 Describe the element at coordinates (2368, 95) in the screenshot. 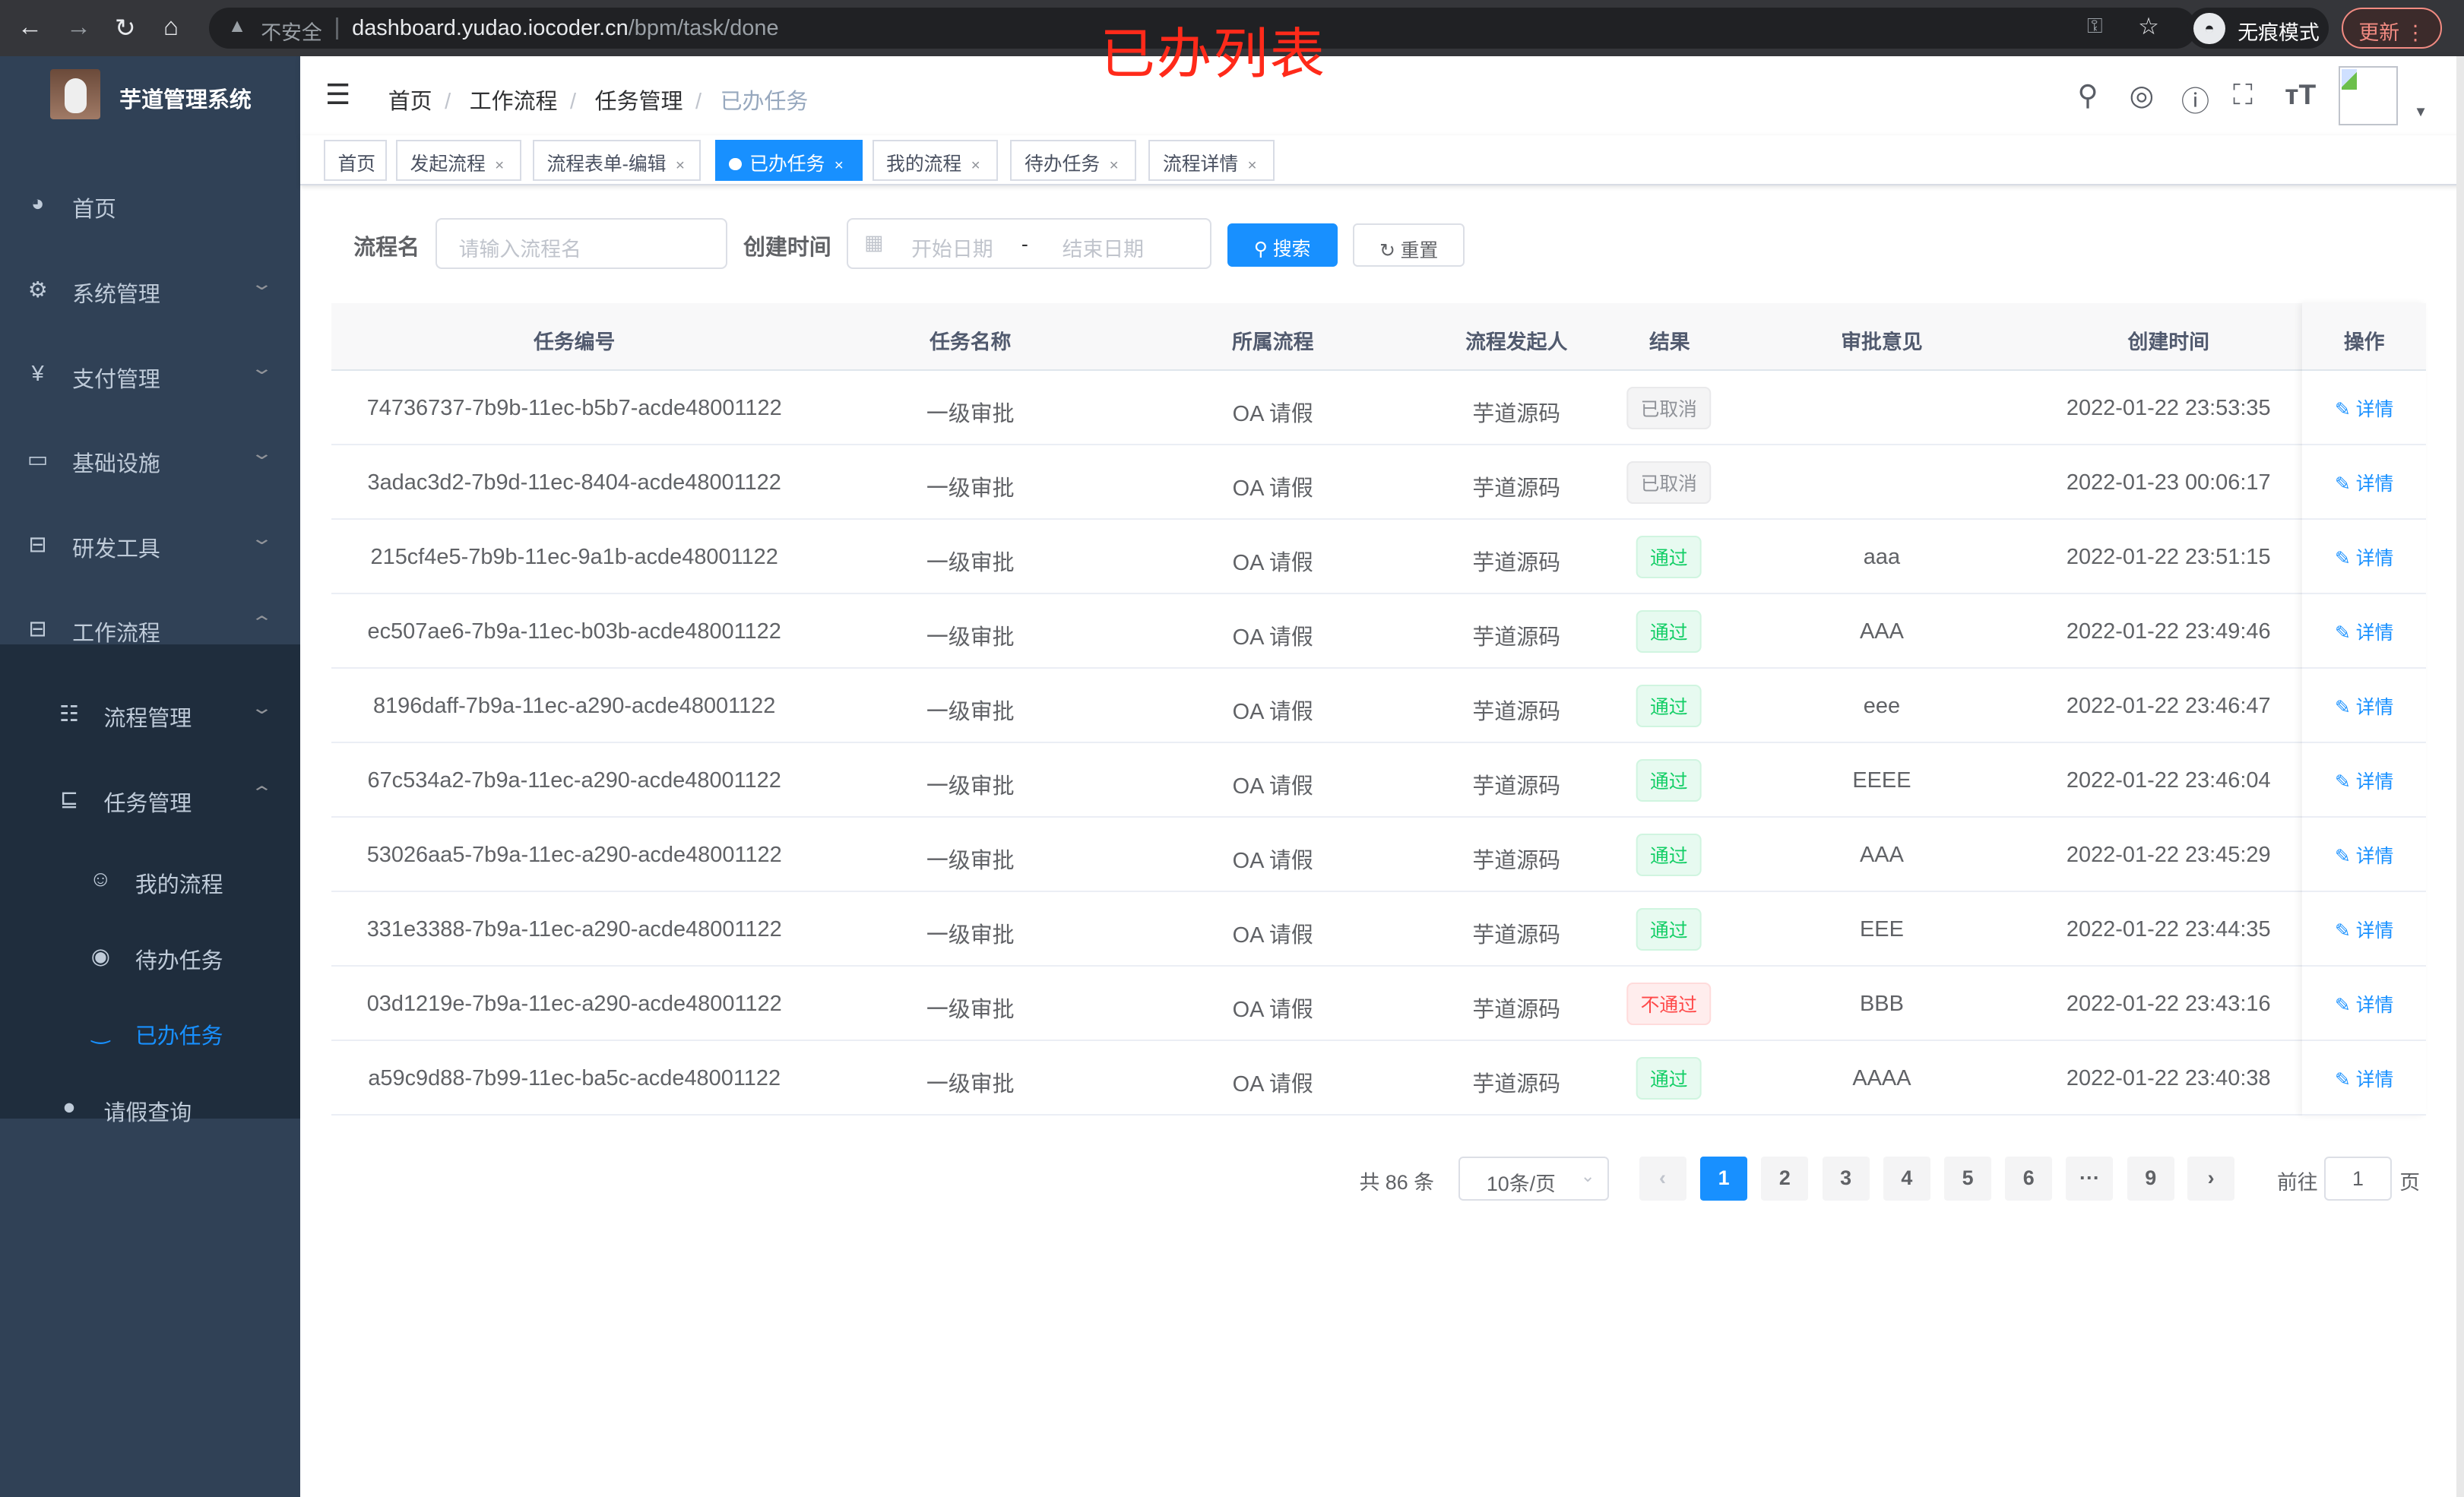

I see `avatar` at that location.